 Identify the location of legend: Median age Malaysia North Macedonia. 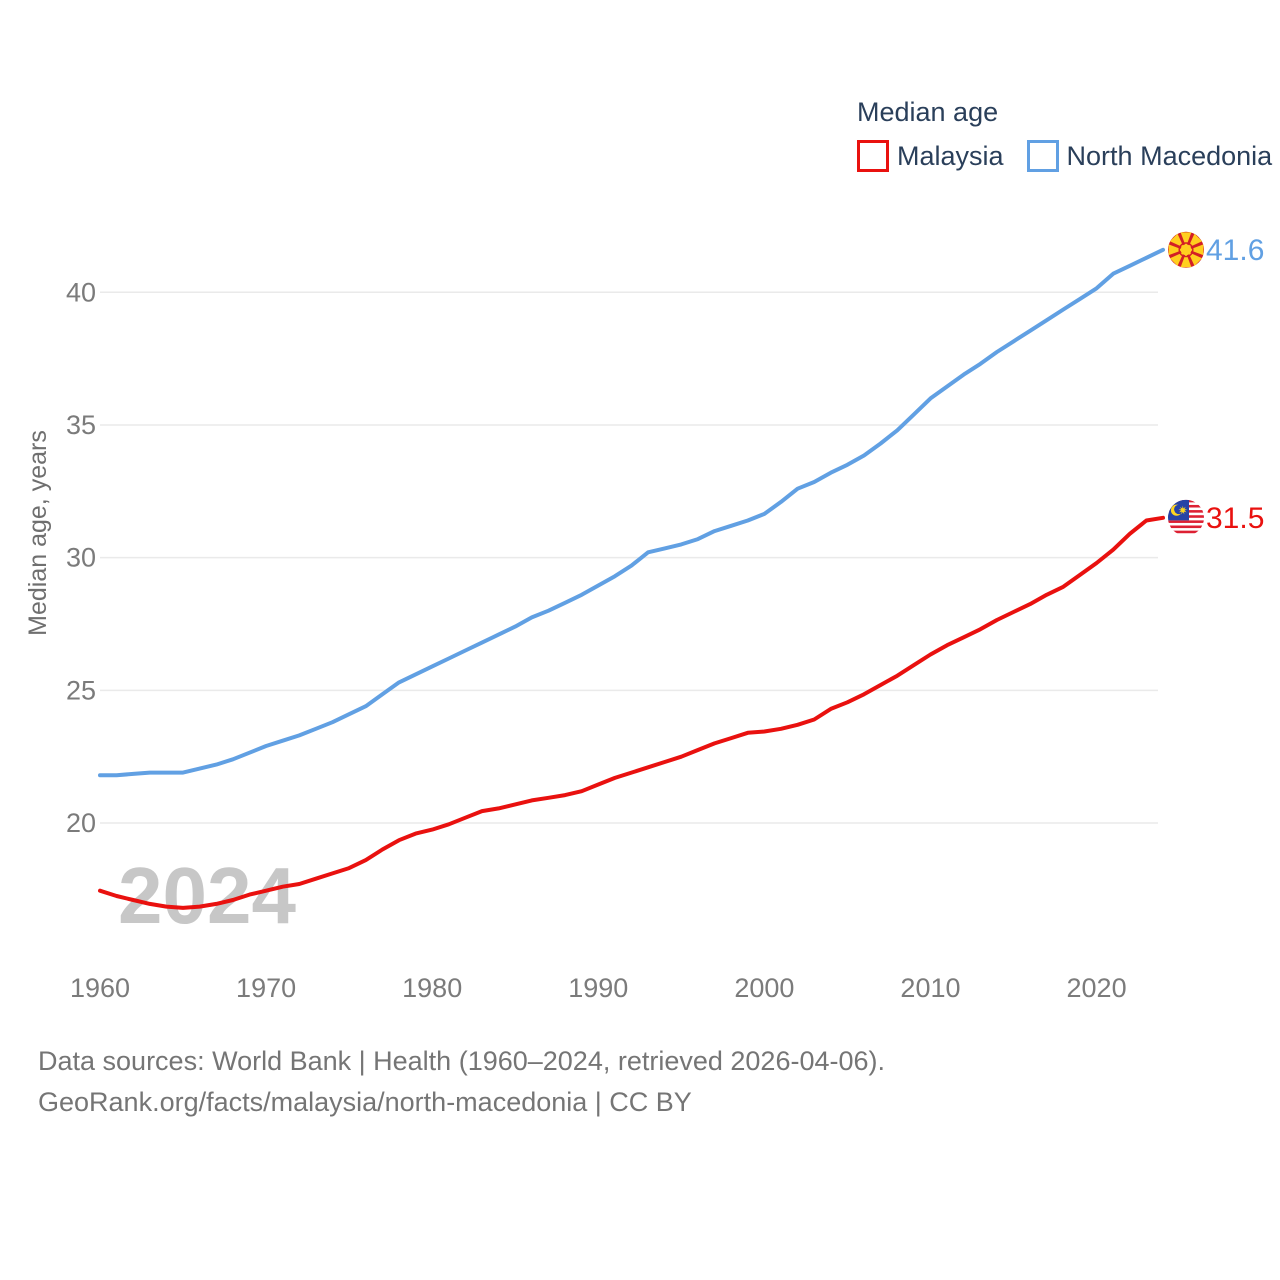
(1064, 134).